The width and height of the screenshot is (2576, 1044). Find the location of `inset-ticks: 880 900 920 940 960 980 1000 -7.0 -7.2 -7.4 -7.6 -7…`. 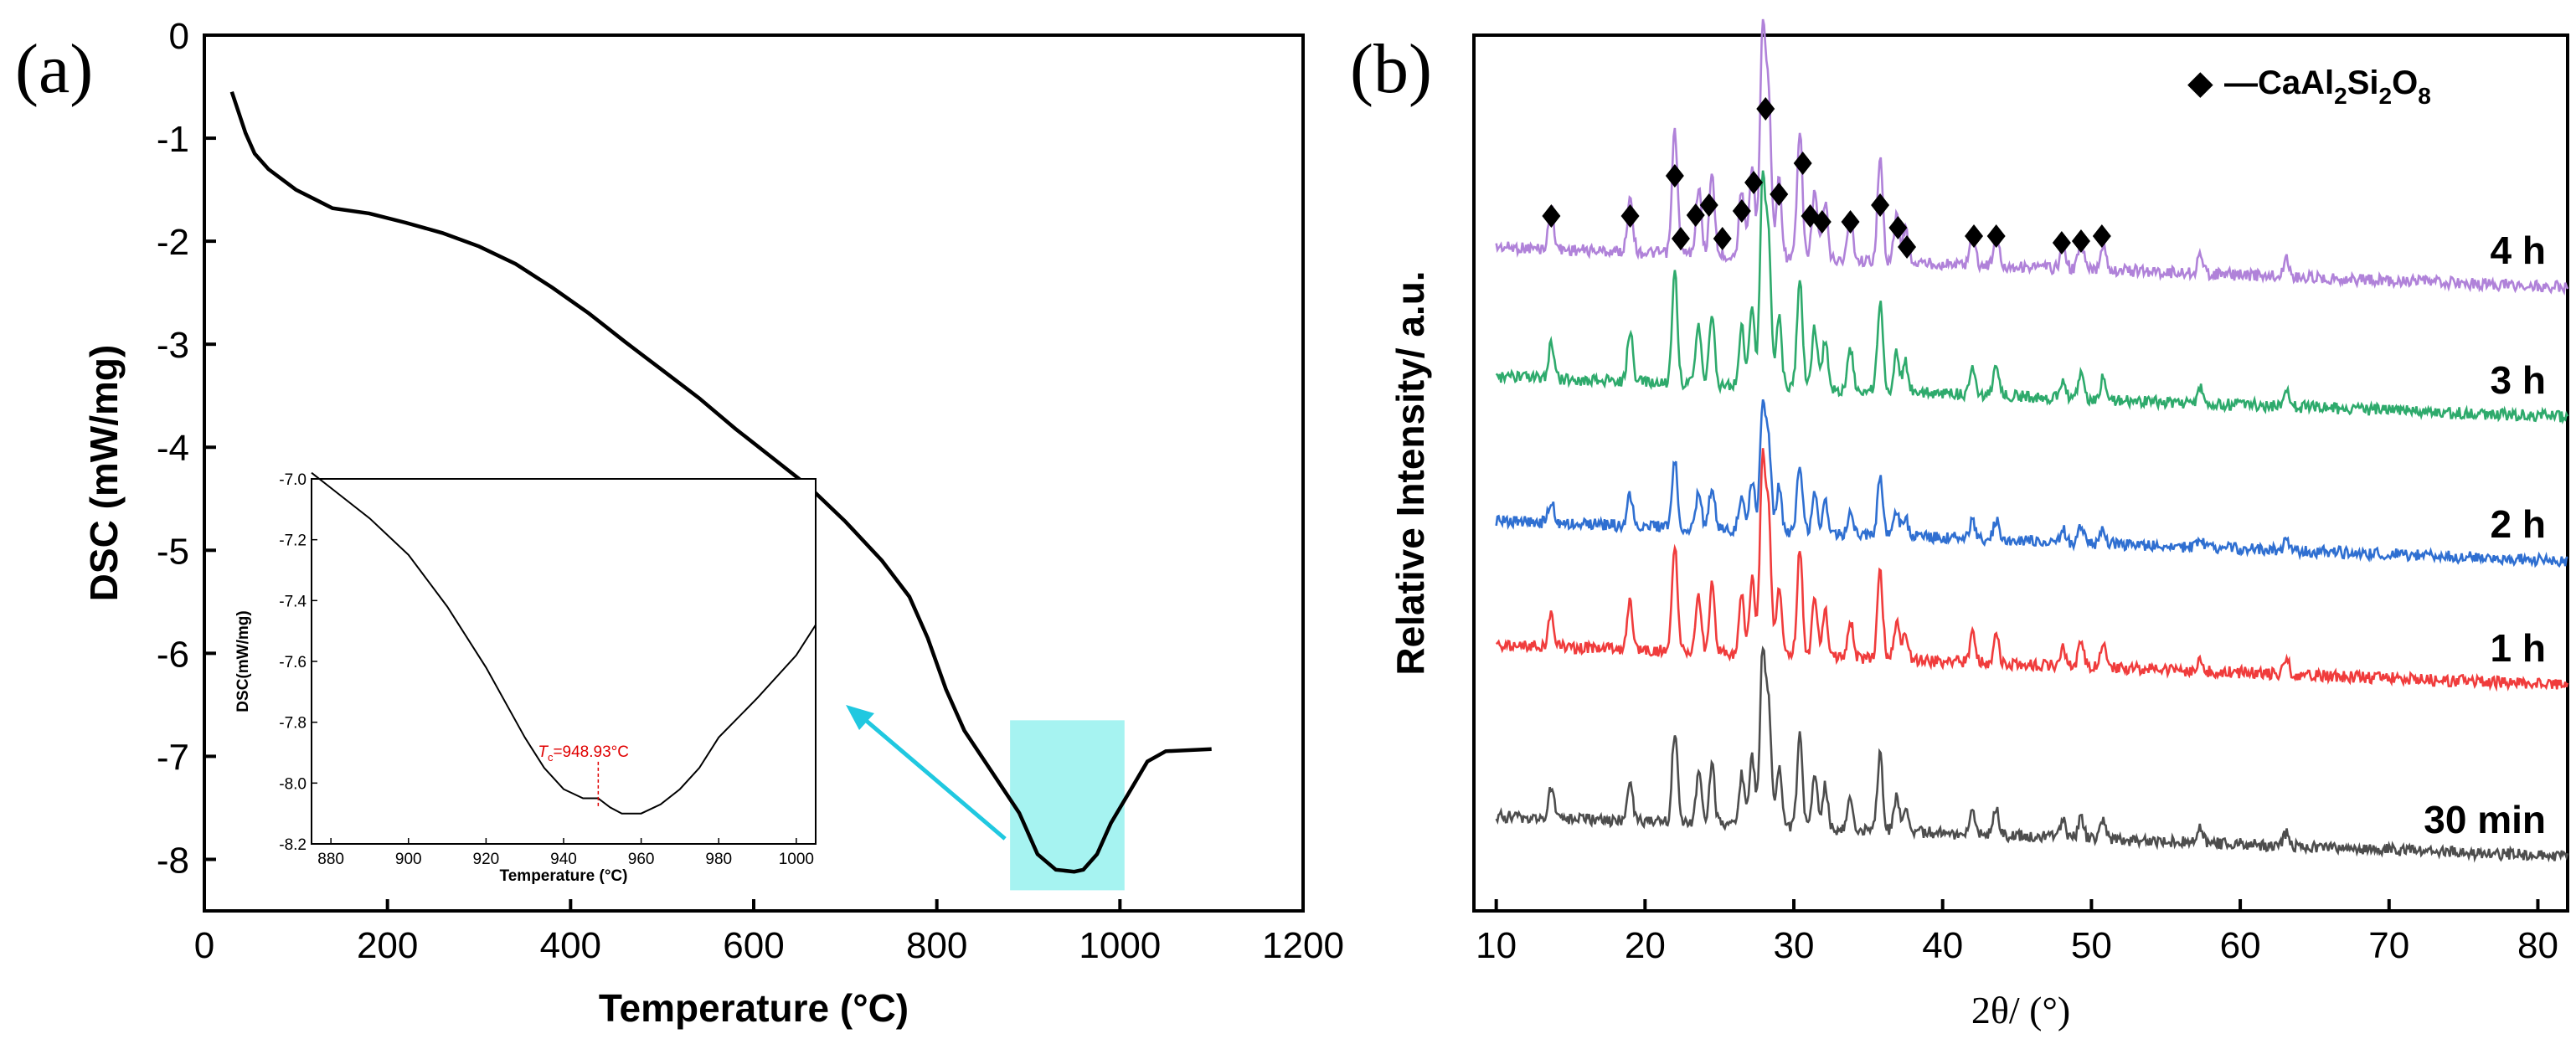

inset-ticks: 880 900 920 940 960 980 1000 -7.0 -7.2 -7.4 -7.6 -7… is located at coordinates (546, 669).